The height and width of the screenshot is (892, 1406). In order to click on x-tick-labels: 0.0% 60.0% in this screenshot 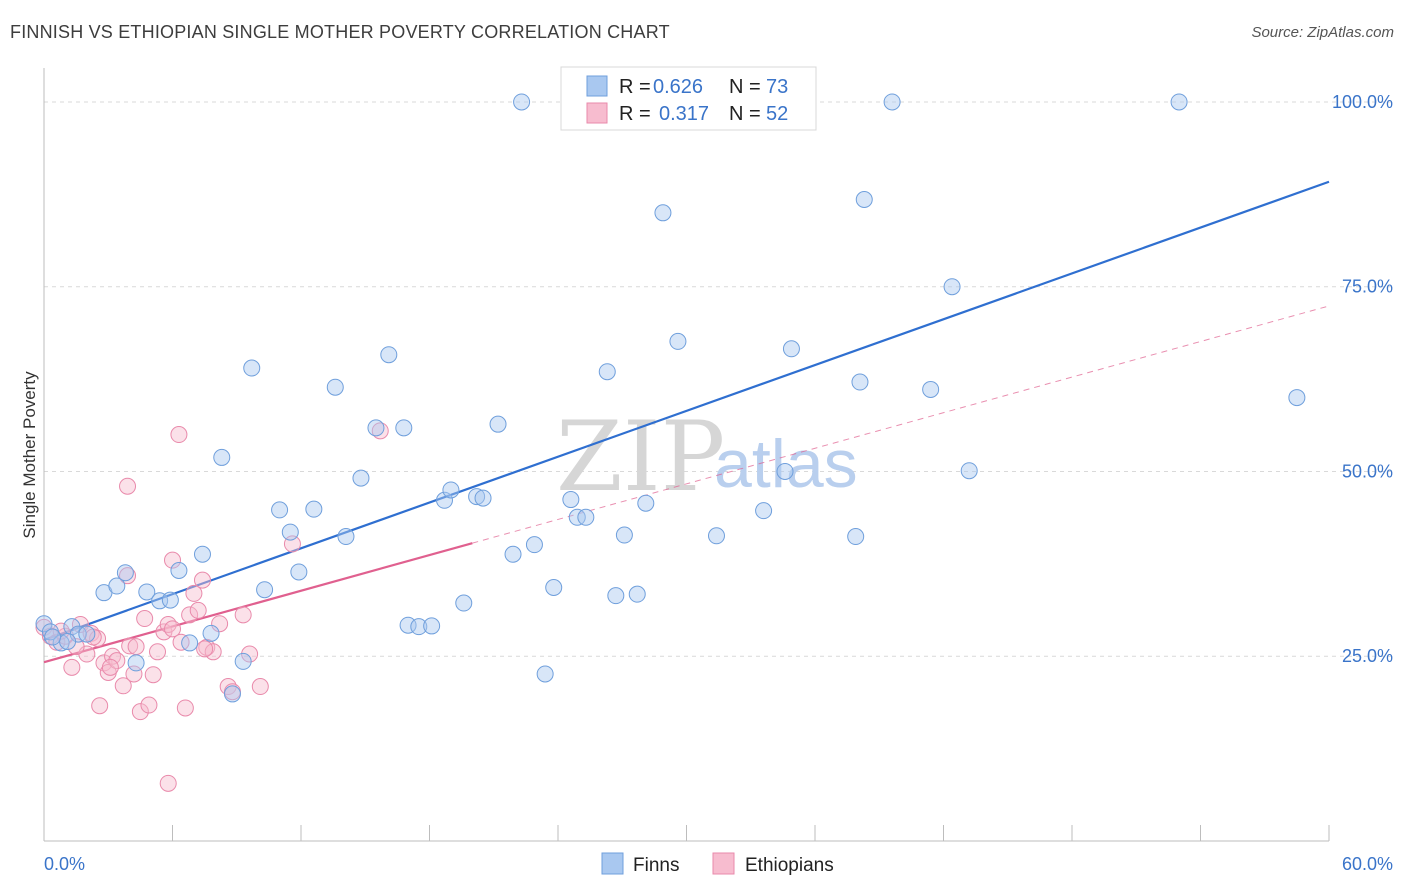, I will do `click(718, 864)`.